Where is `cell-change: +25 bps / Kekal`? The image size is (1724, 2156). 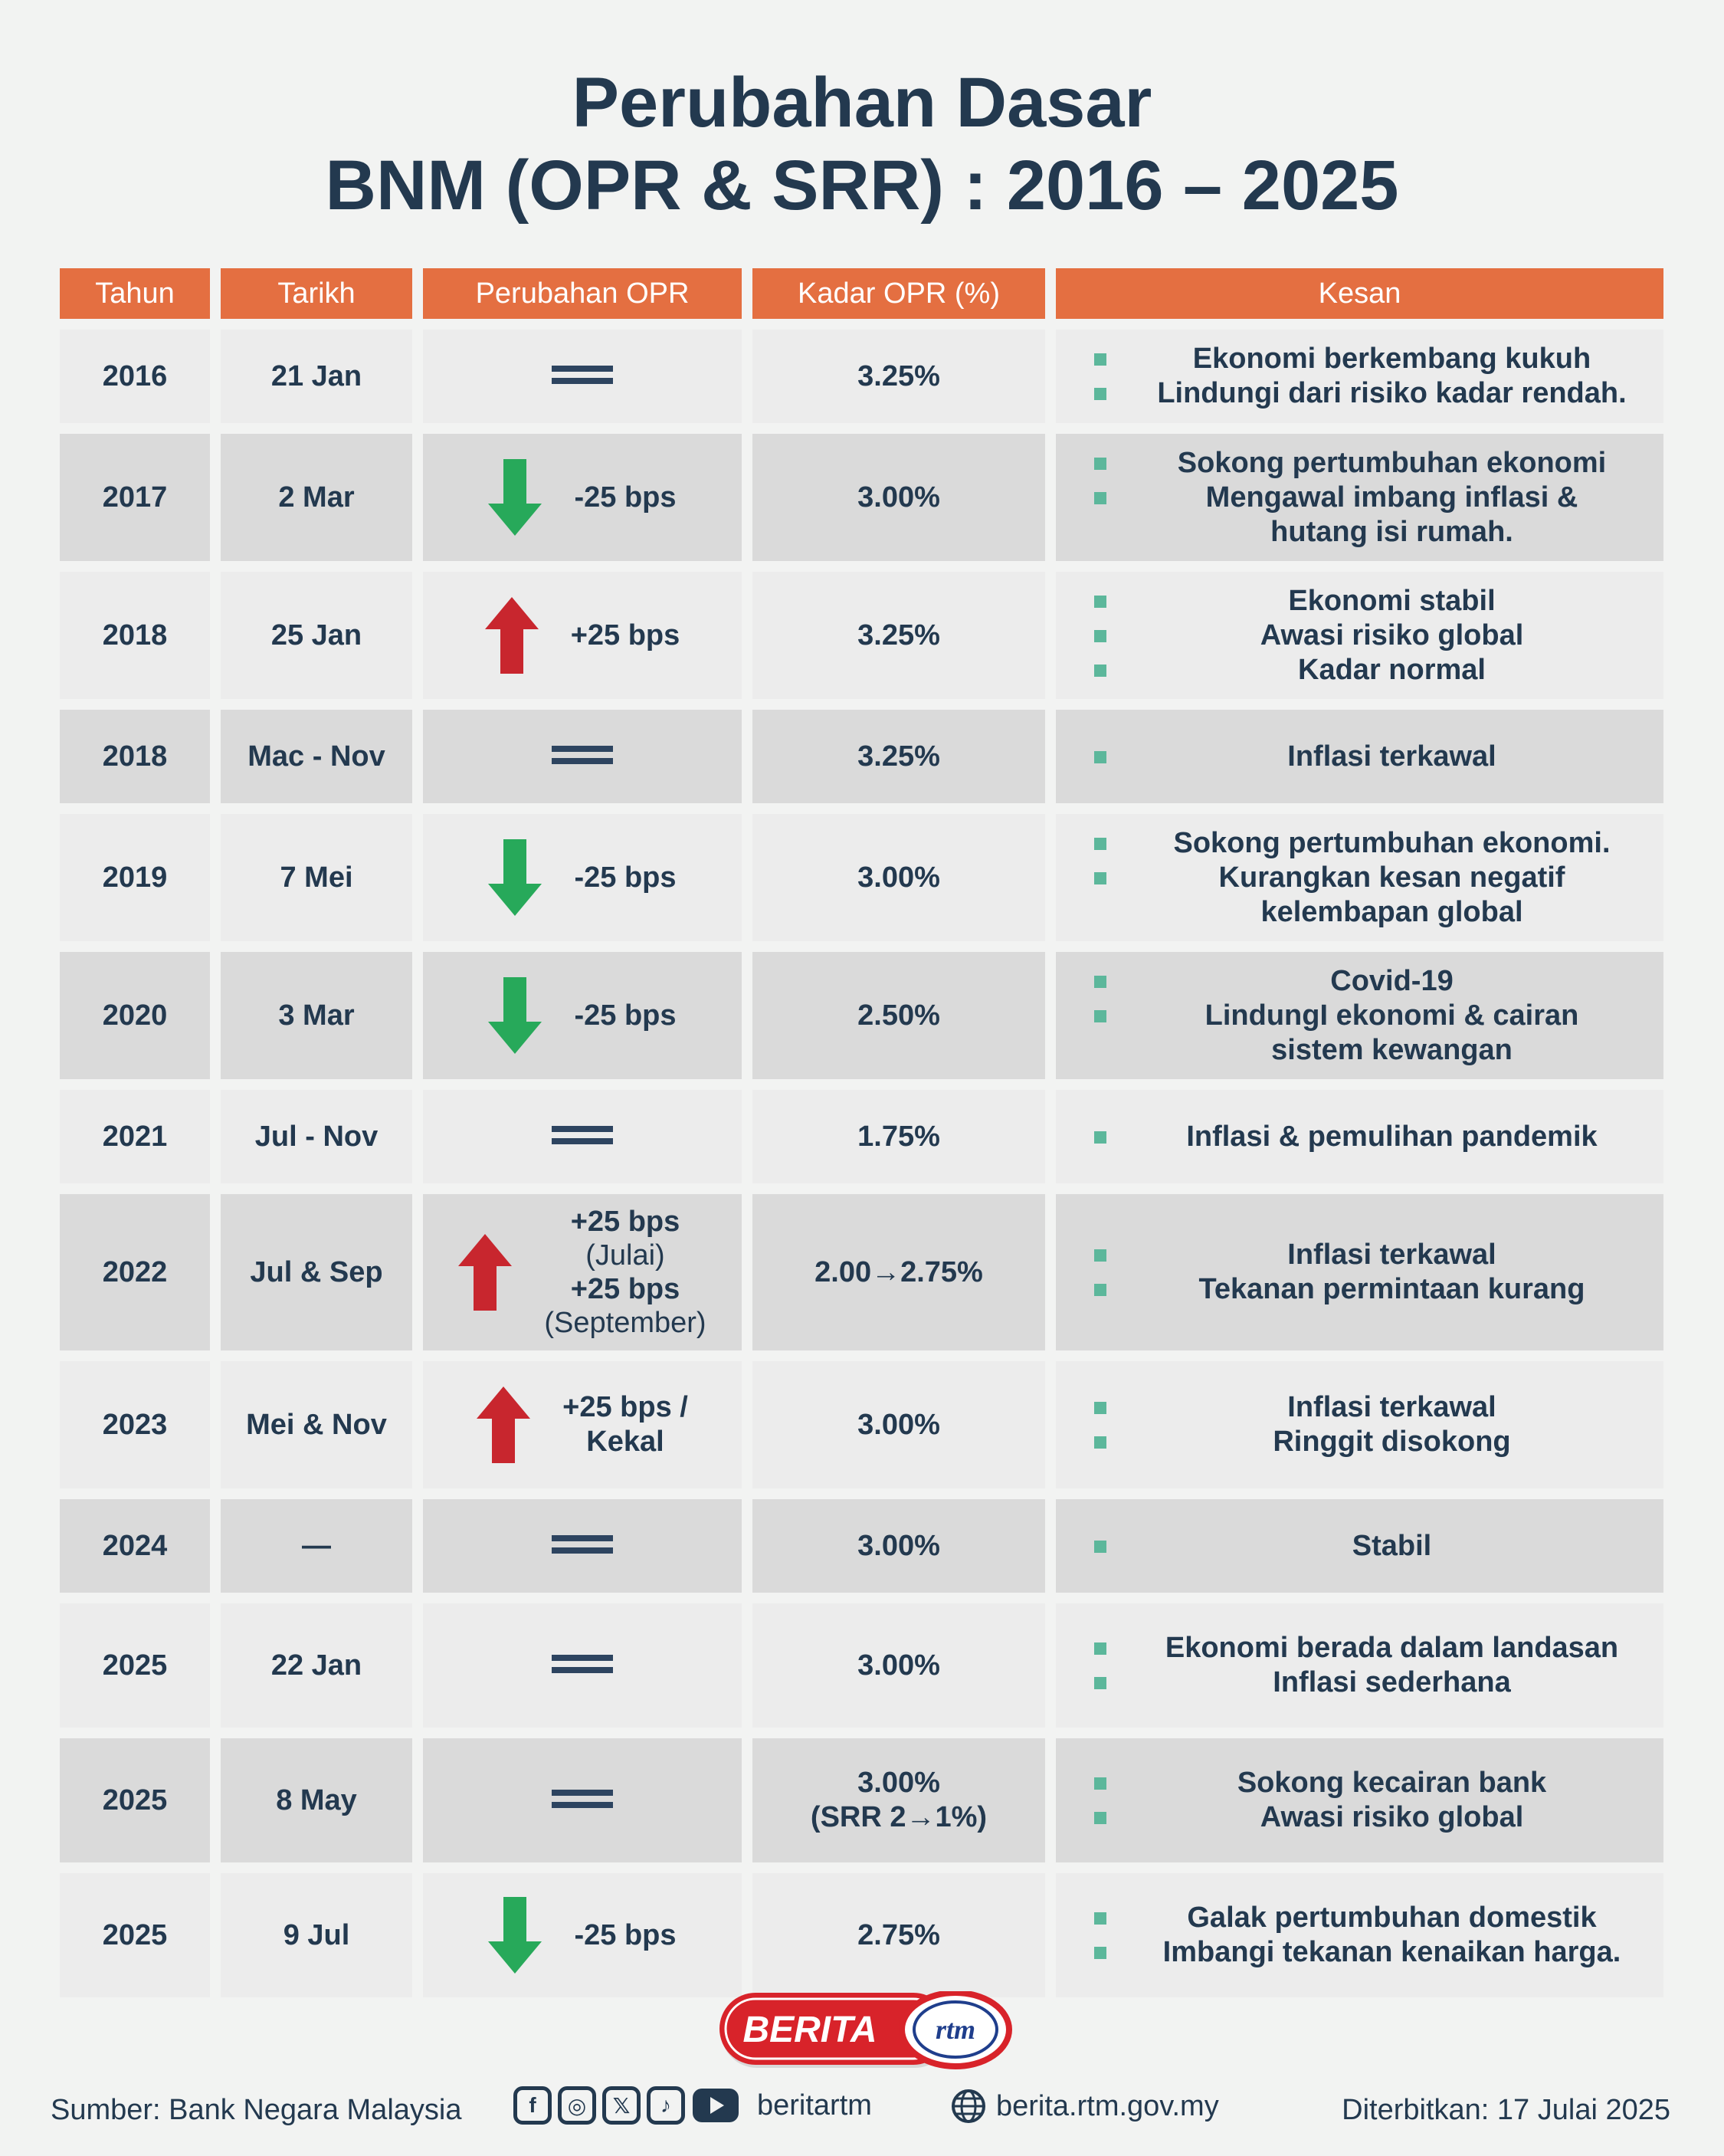
cell-change: +25 bps / Kekal is located at coordinates (582, 1424).